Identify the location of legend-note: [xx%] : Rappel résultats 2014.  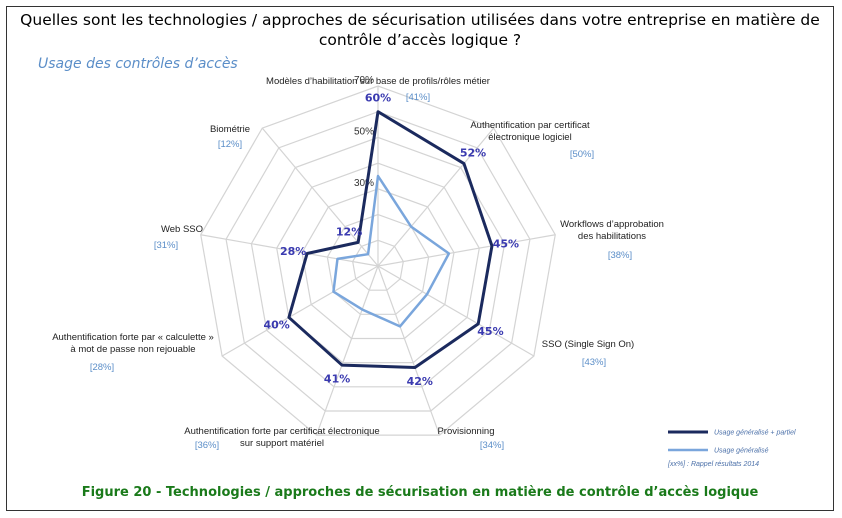
(713, 464).